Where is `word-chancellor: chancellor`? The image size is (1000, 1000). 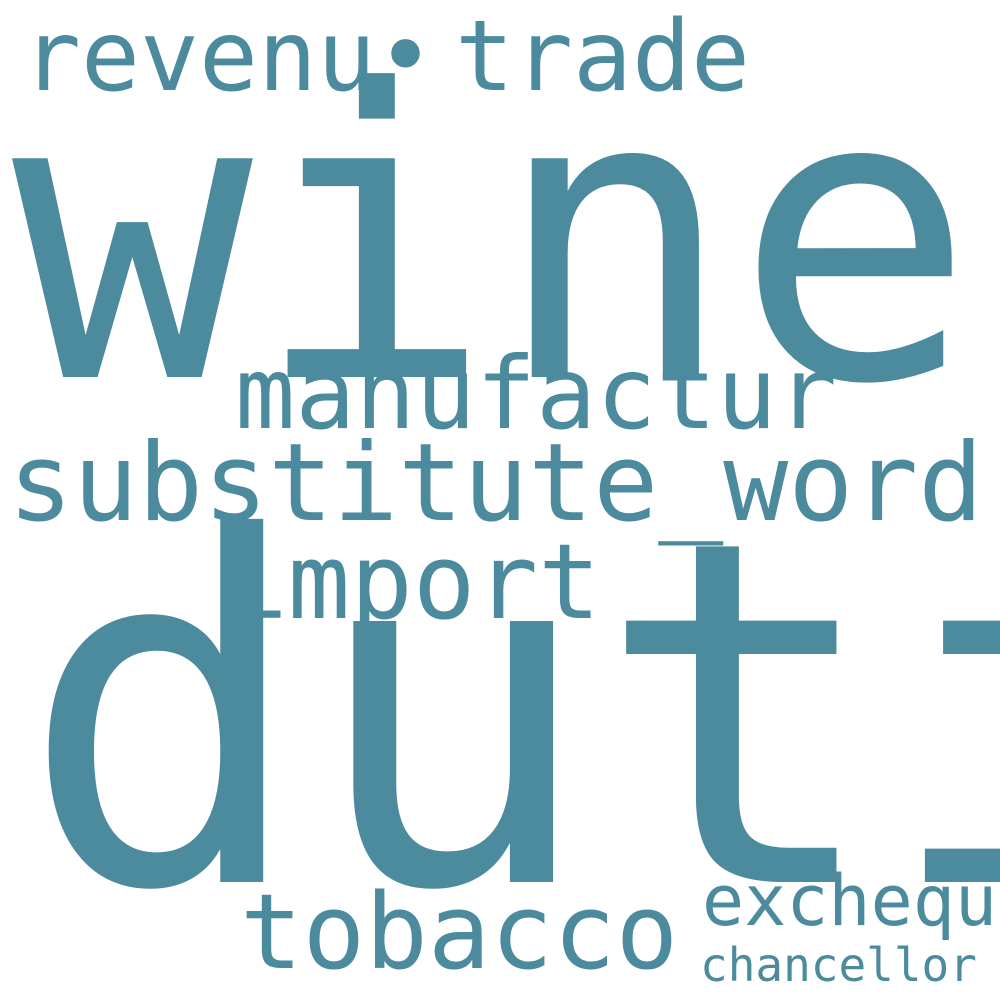 word-chancellor: chancellor is located at coordinates (838, 965).